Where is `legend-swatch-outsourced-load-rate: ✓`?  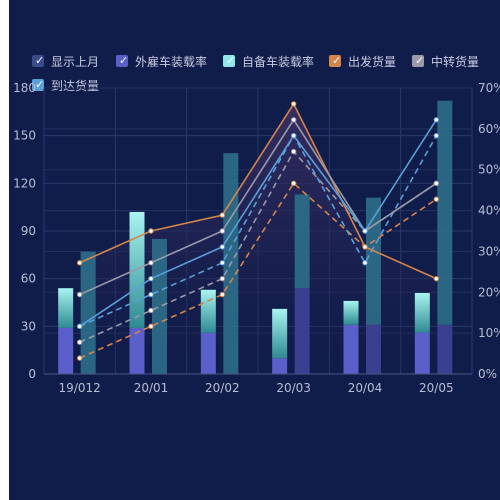
legend-swatch-outsourced-load-rate: ✓ is located at coordinates (122, 61).